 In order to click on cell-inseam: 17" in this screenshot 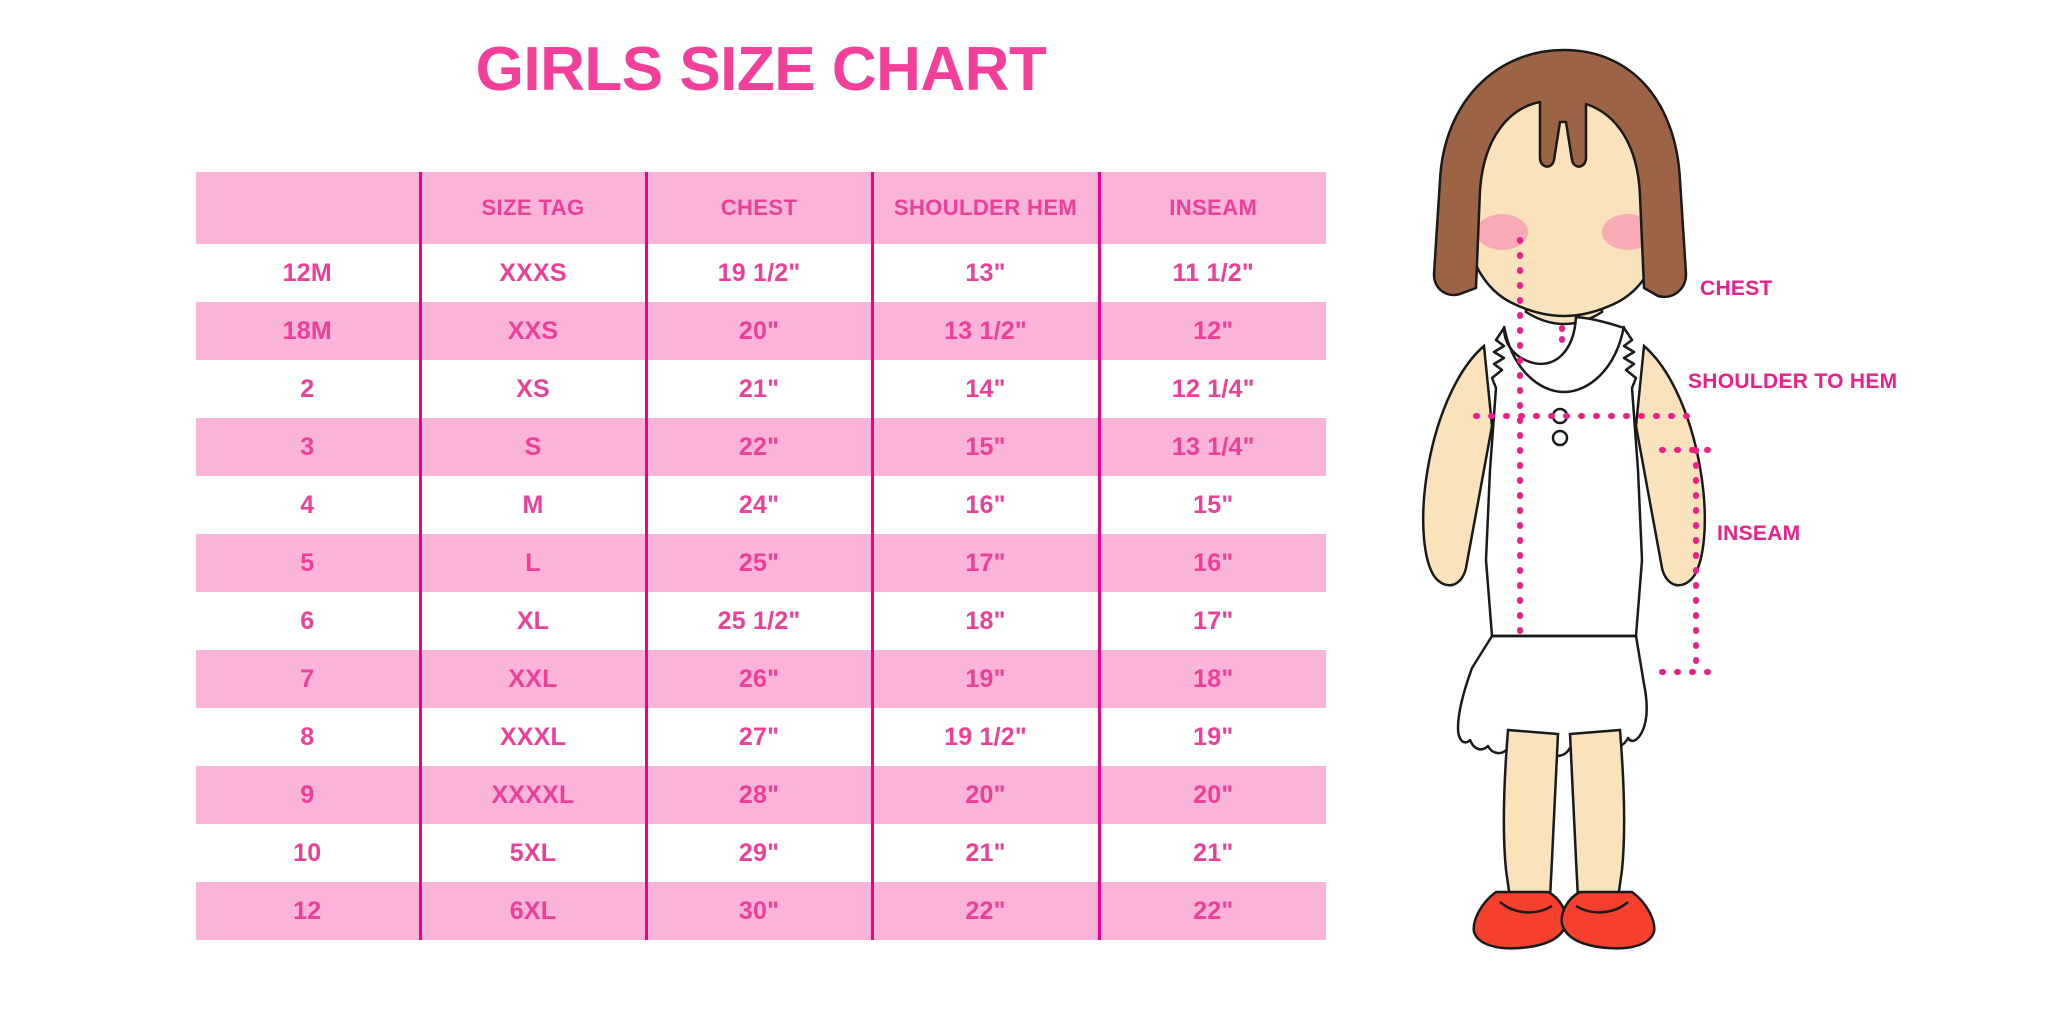, I will do `click(1212, 621)`.